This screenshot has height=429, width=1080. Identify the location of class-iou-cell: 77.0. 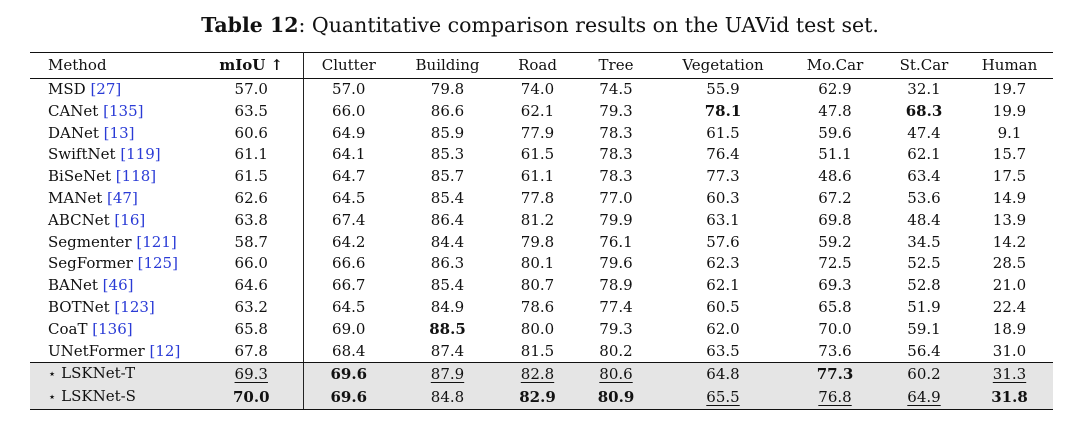
(616, 199).